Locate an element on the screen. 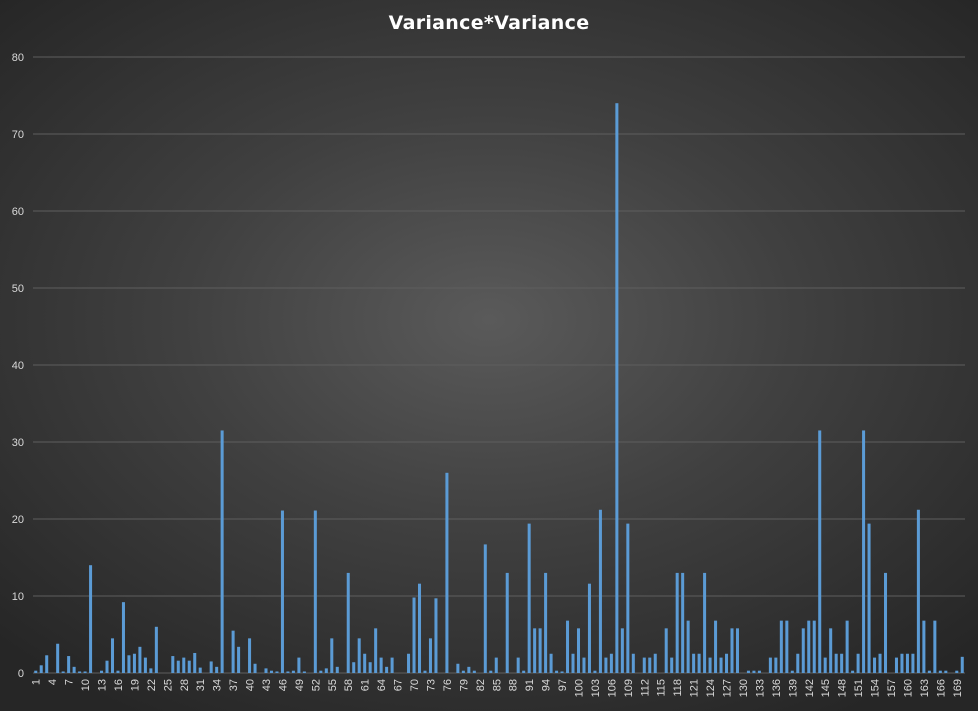 Image resolution: width=978 pixels, height=711 pixels. x-tick-label: 13 is located at coordinates (103, 685).